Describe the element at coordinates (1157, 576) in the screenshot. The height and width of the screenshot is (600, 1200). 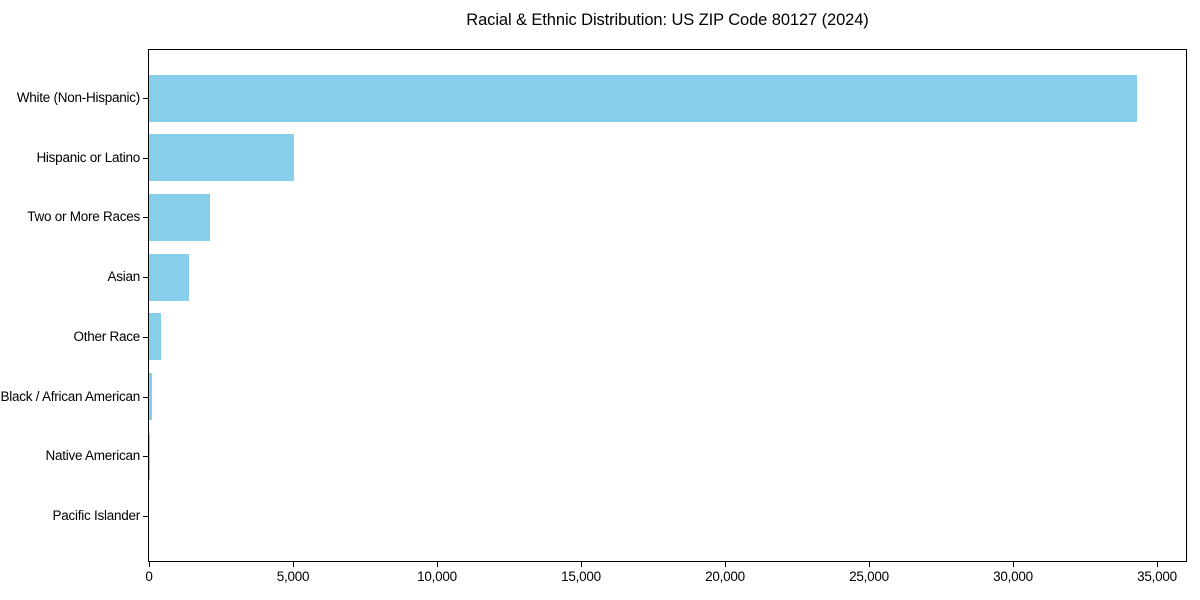
I see `x-tick-label: 35,000` at that location.